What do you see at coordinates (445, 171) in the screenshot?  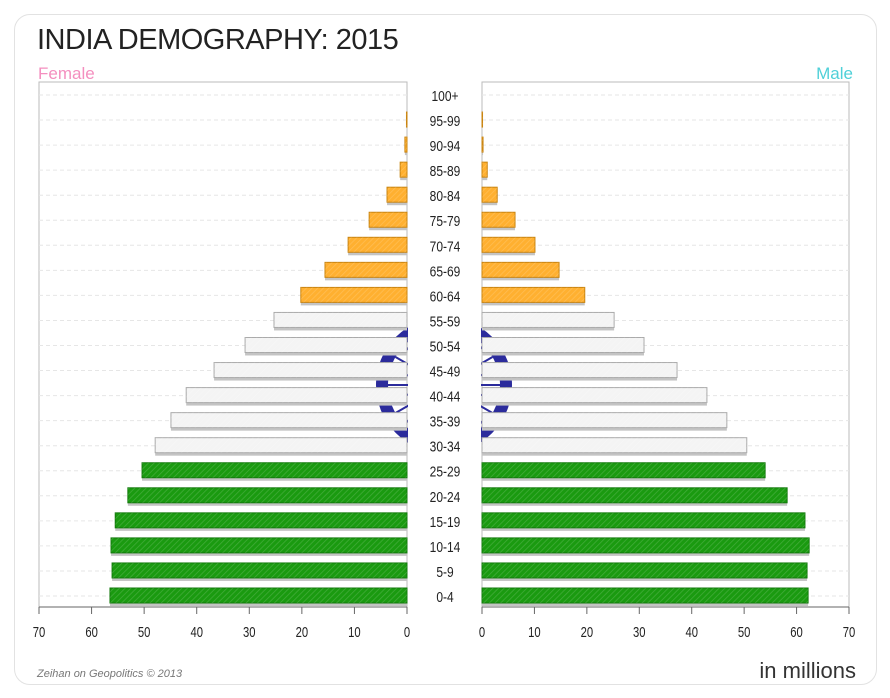 I see `age-label: 85-89` at bounding box center [445, 171].